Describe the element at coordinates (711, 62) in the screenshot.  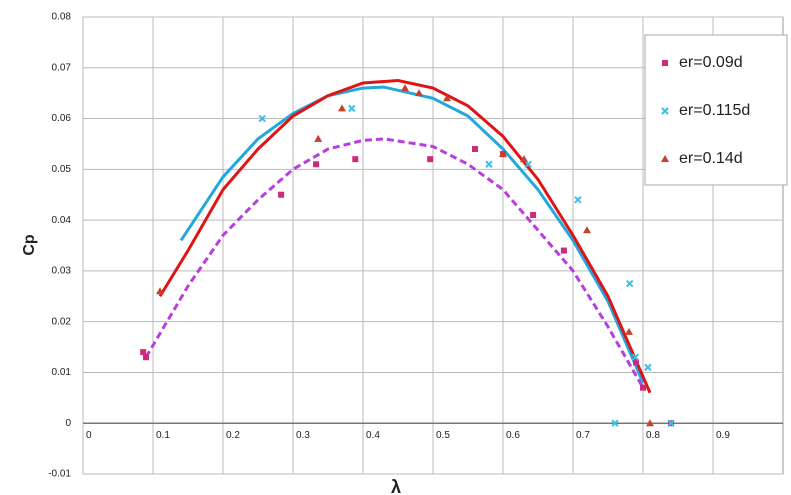
I see `legend-label: er=0.09d` at that location.